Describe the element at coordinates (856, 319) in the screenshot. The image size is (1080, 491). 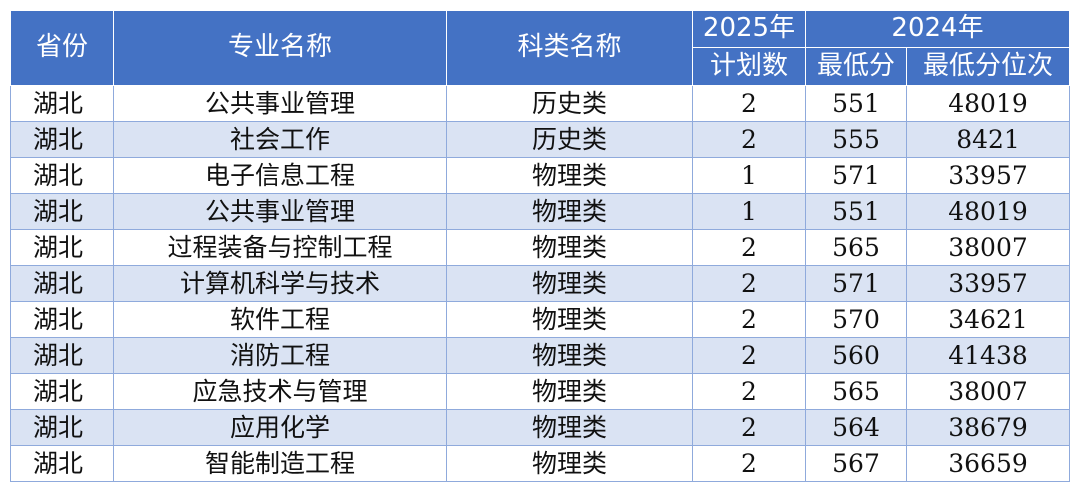
I see `cell-min-score: 570` at that location.